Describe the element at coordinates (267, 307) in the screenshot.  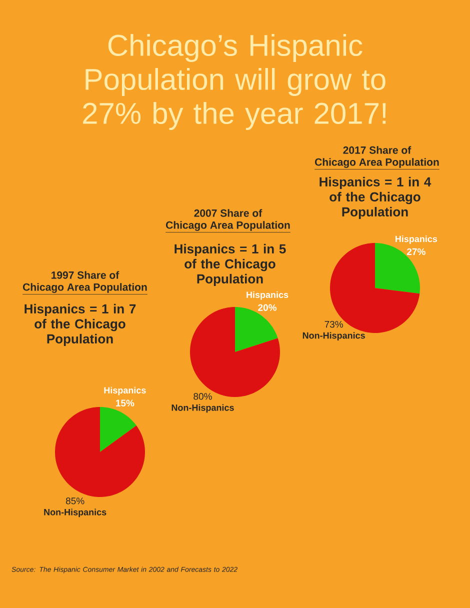
I see `data-label: 20%` at that location.